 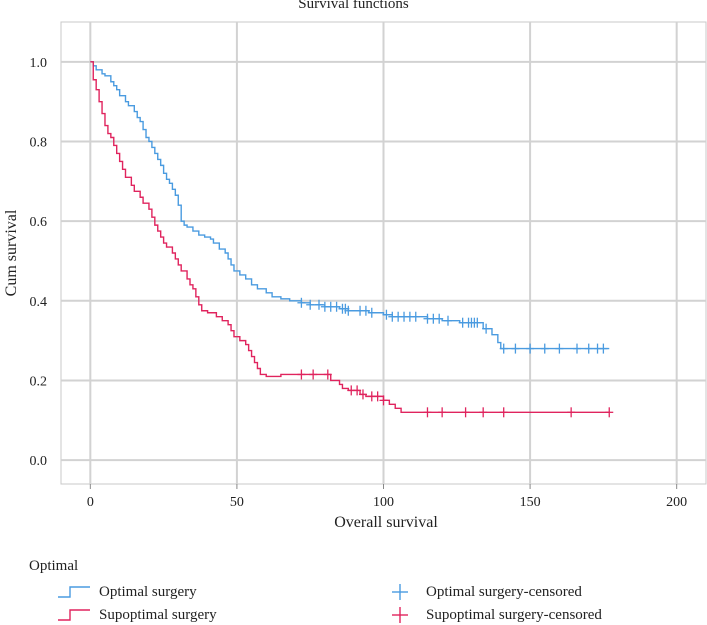 I want to click on x-tick-label: 200, so click(x=676, y=502).